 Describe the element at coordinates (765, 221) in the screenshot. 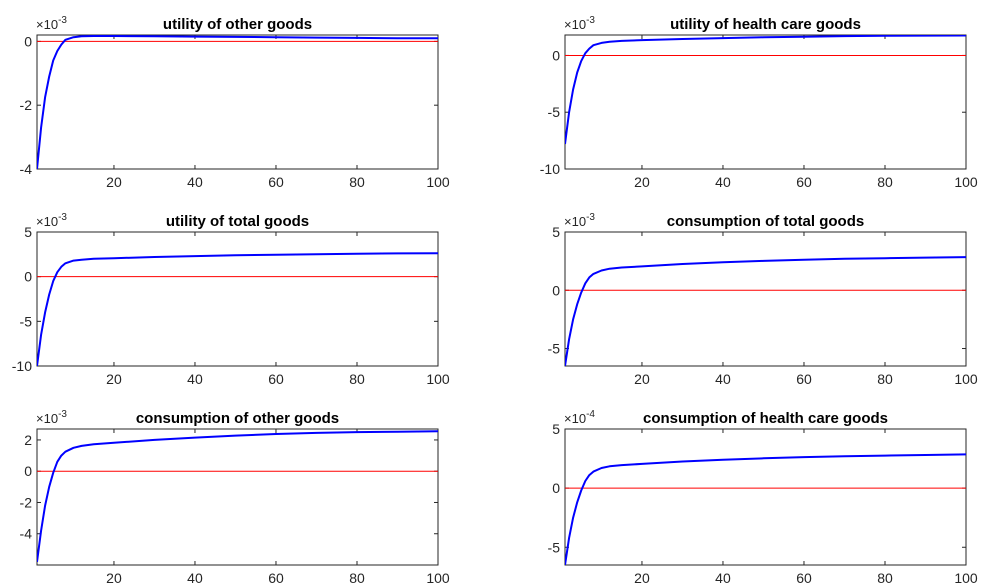

I see `subplot-title: consumption of total goods` at that location.